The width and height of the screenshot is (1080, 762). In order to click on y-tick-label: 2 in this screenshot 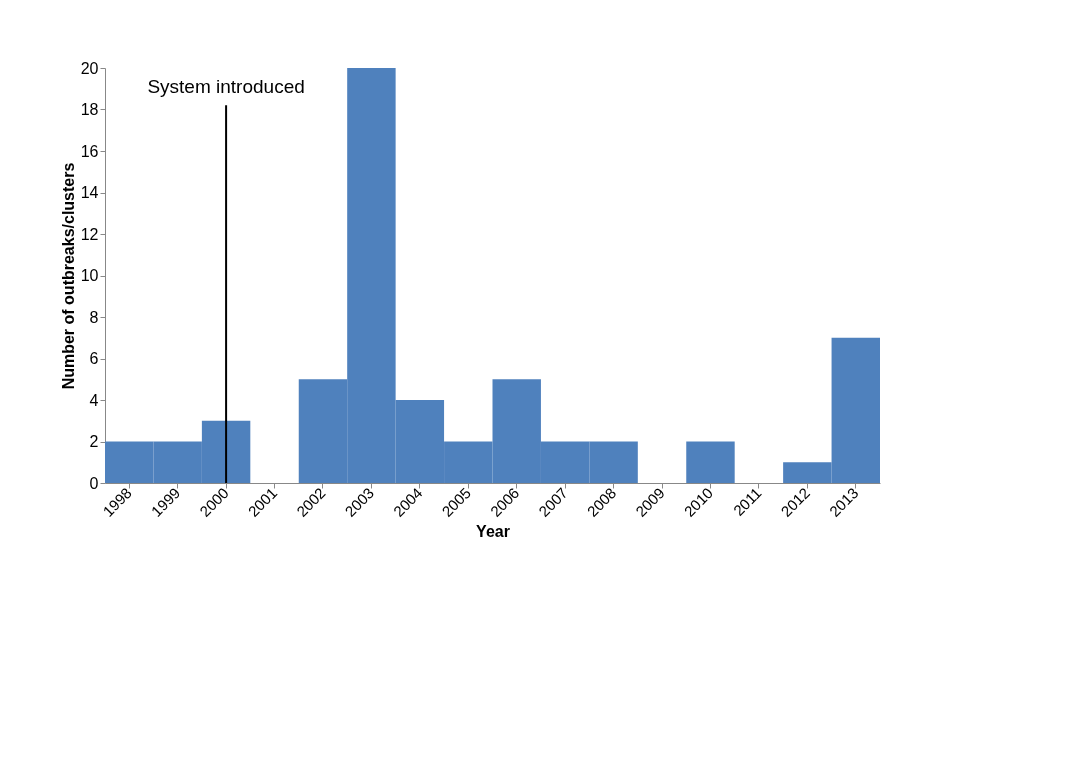, I will do `click(94, 441)`.